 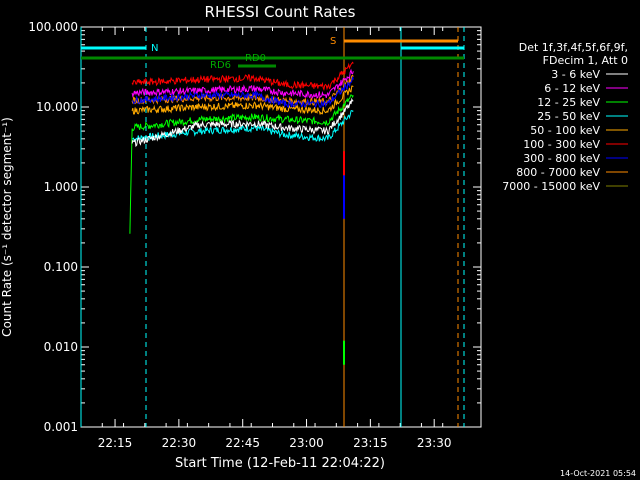 I want to click on x-tick-label: 23:00, so click(x=306, y=443).